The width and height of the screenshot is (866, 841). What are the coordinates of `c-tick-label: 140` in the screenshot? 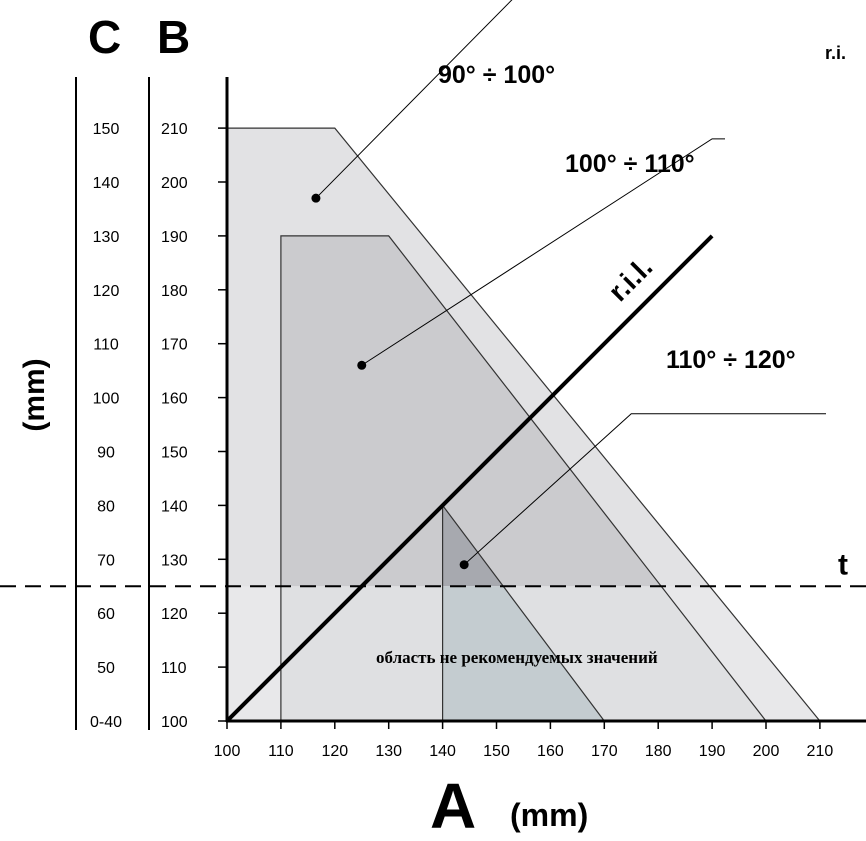 It's located at (106, 183).